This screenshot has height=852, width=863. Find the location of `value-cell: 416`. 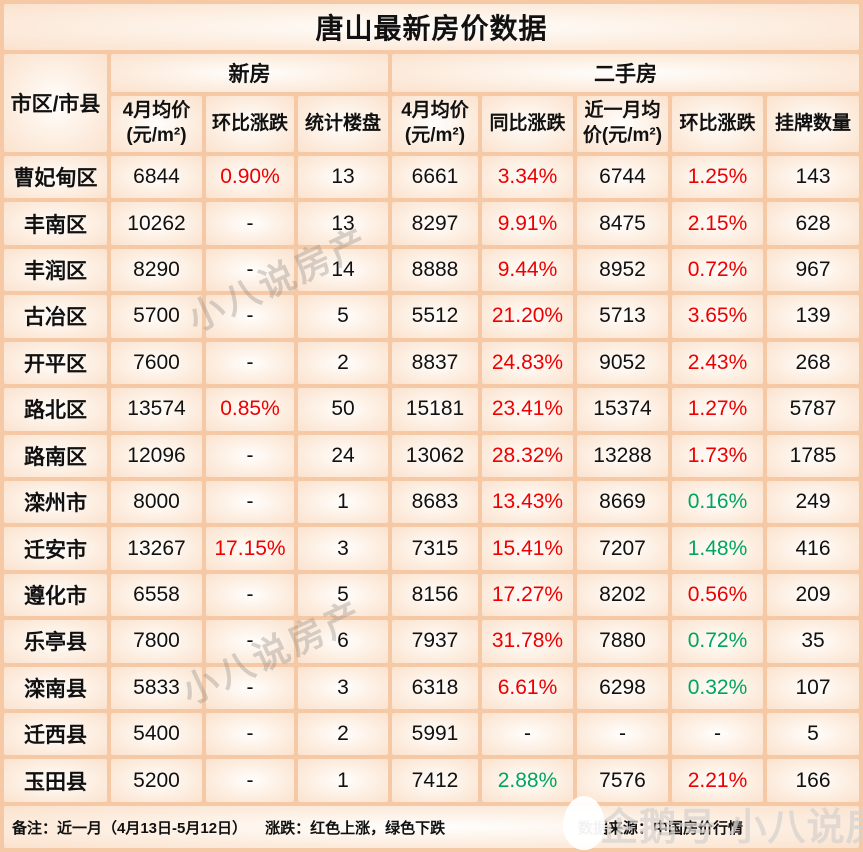

value-cell: 416 is located at coordinates (813, 548).